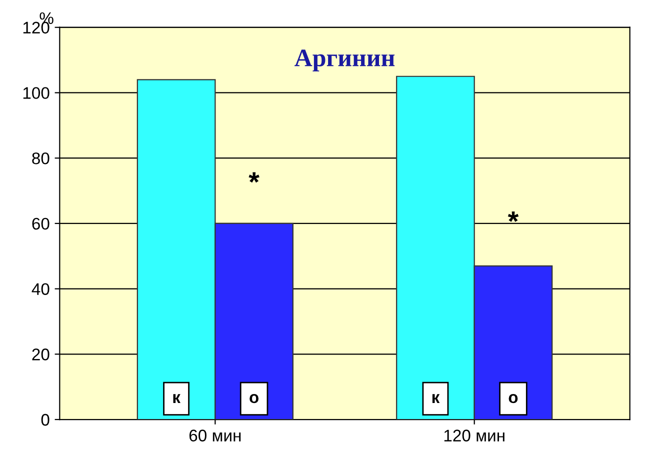 The height and width of the screenshot is (456, 663). What do you see at coordinates (176, 398) in the screenshot?
I see `series-label: к` at bounding box center [176, 398].